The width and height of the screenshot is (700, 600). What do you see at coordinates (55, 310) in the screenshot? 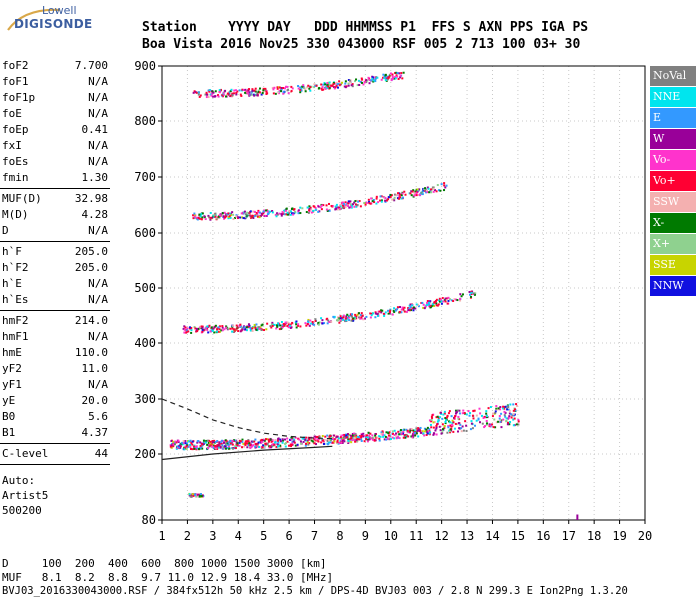
I see `divider` at bounding box center [55, 310].